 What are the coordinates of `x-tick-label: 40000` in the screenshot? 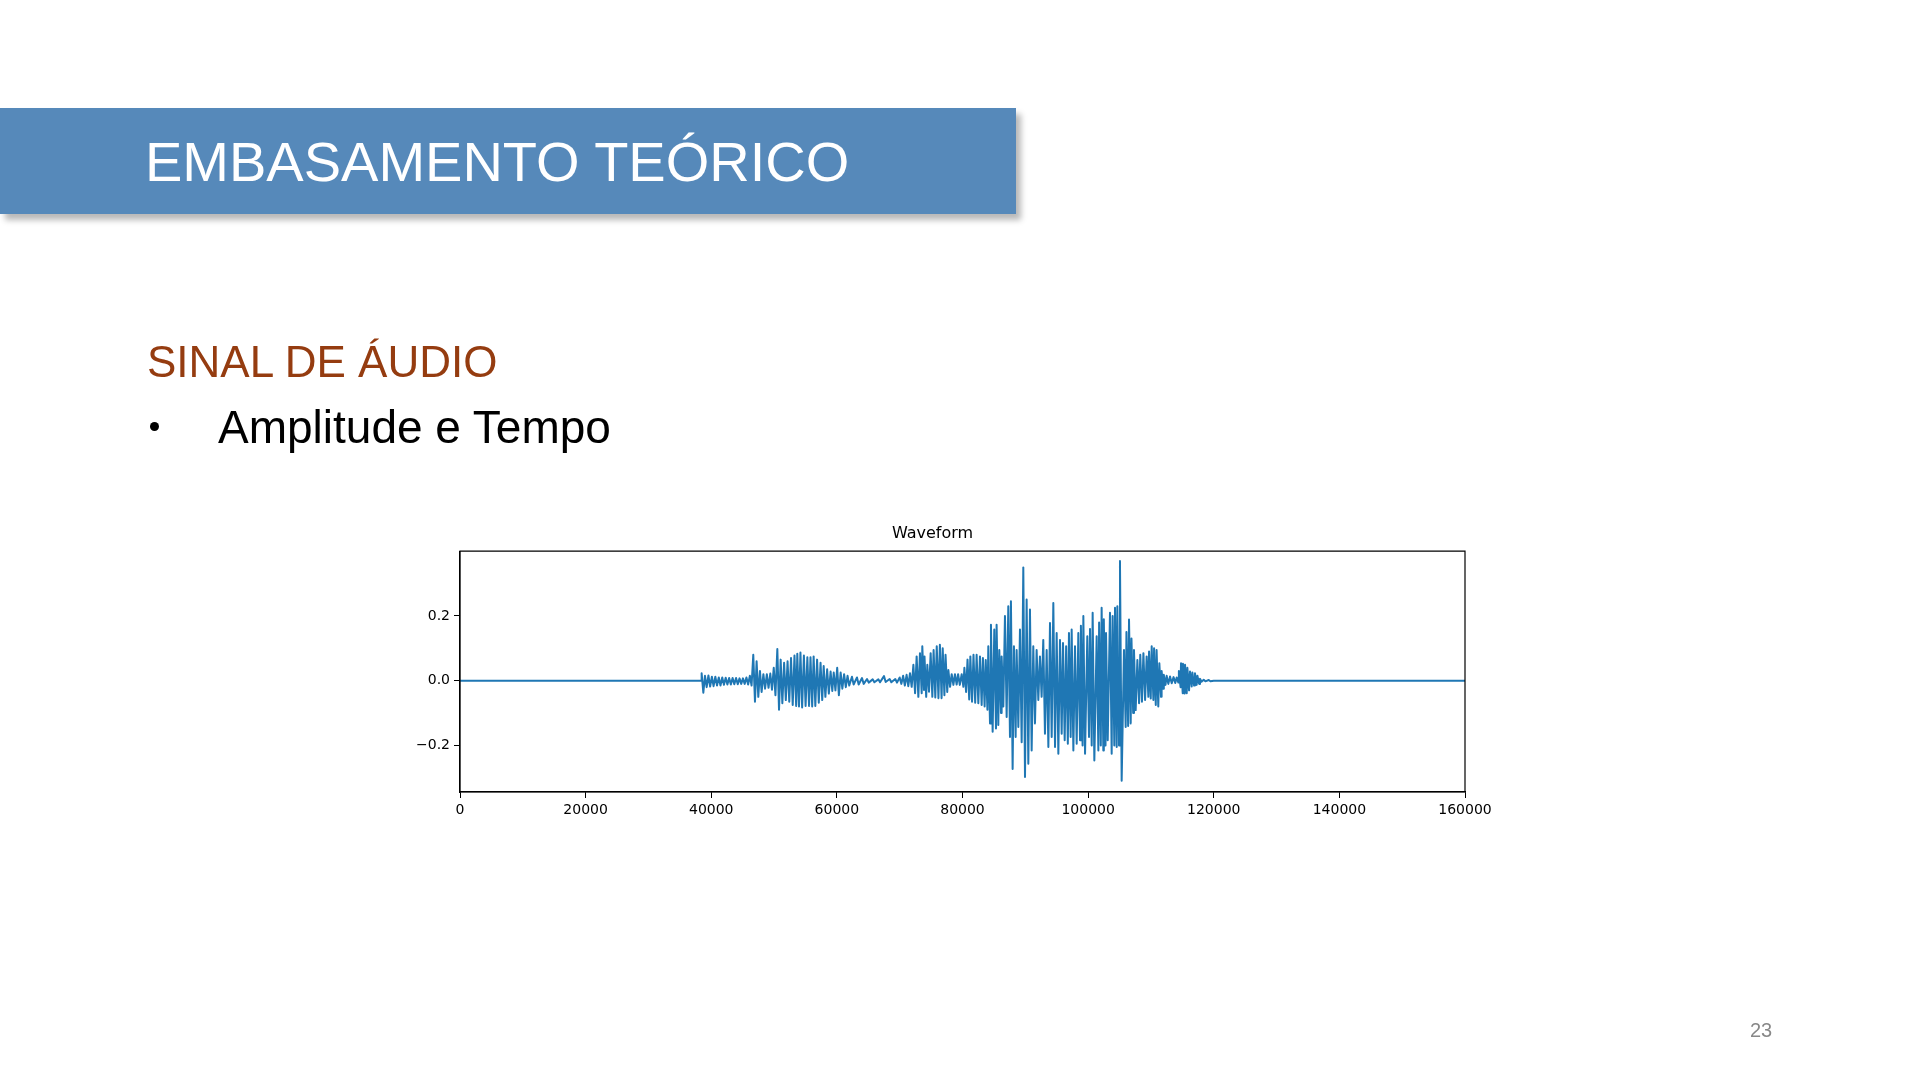 It's located at (711, 809).